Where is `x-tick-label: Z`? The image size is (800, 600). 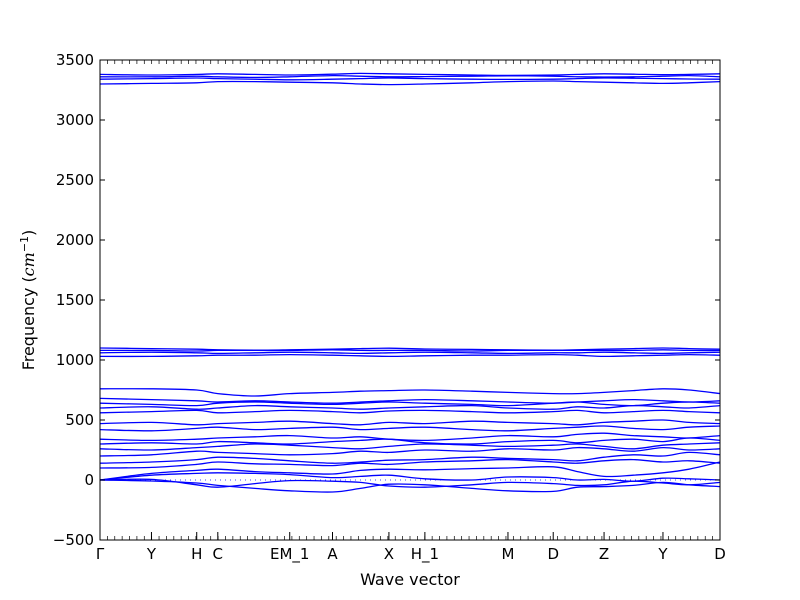 x-tick-label: Z is located at coordinates (604, 554).